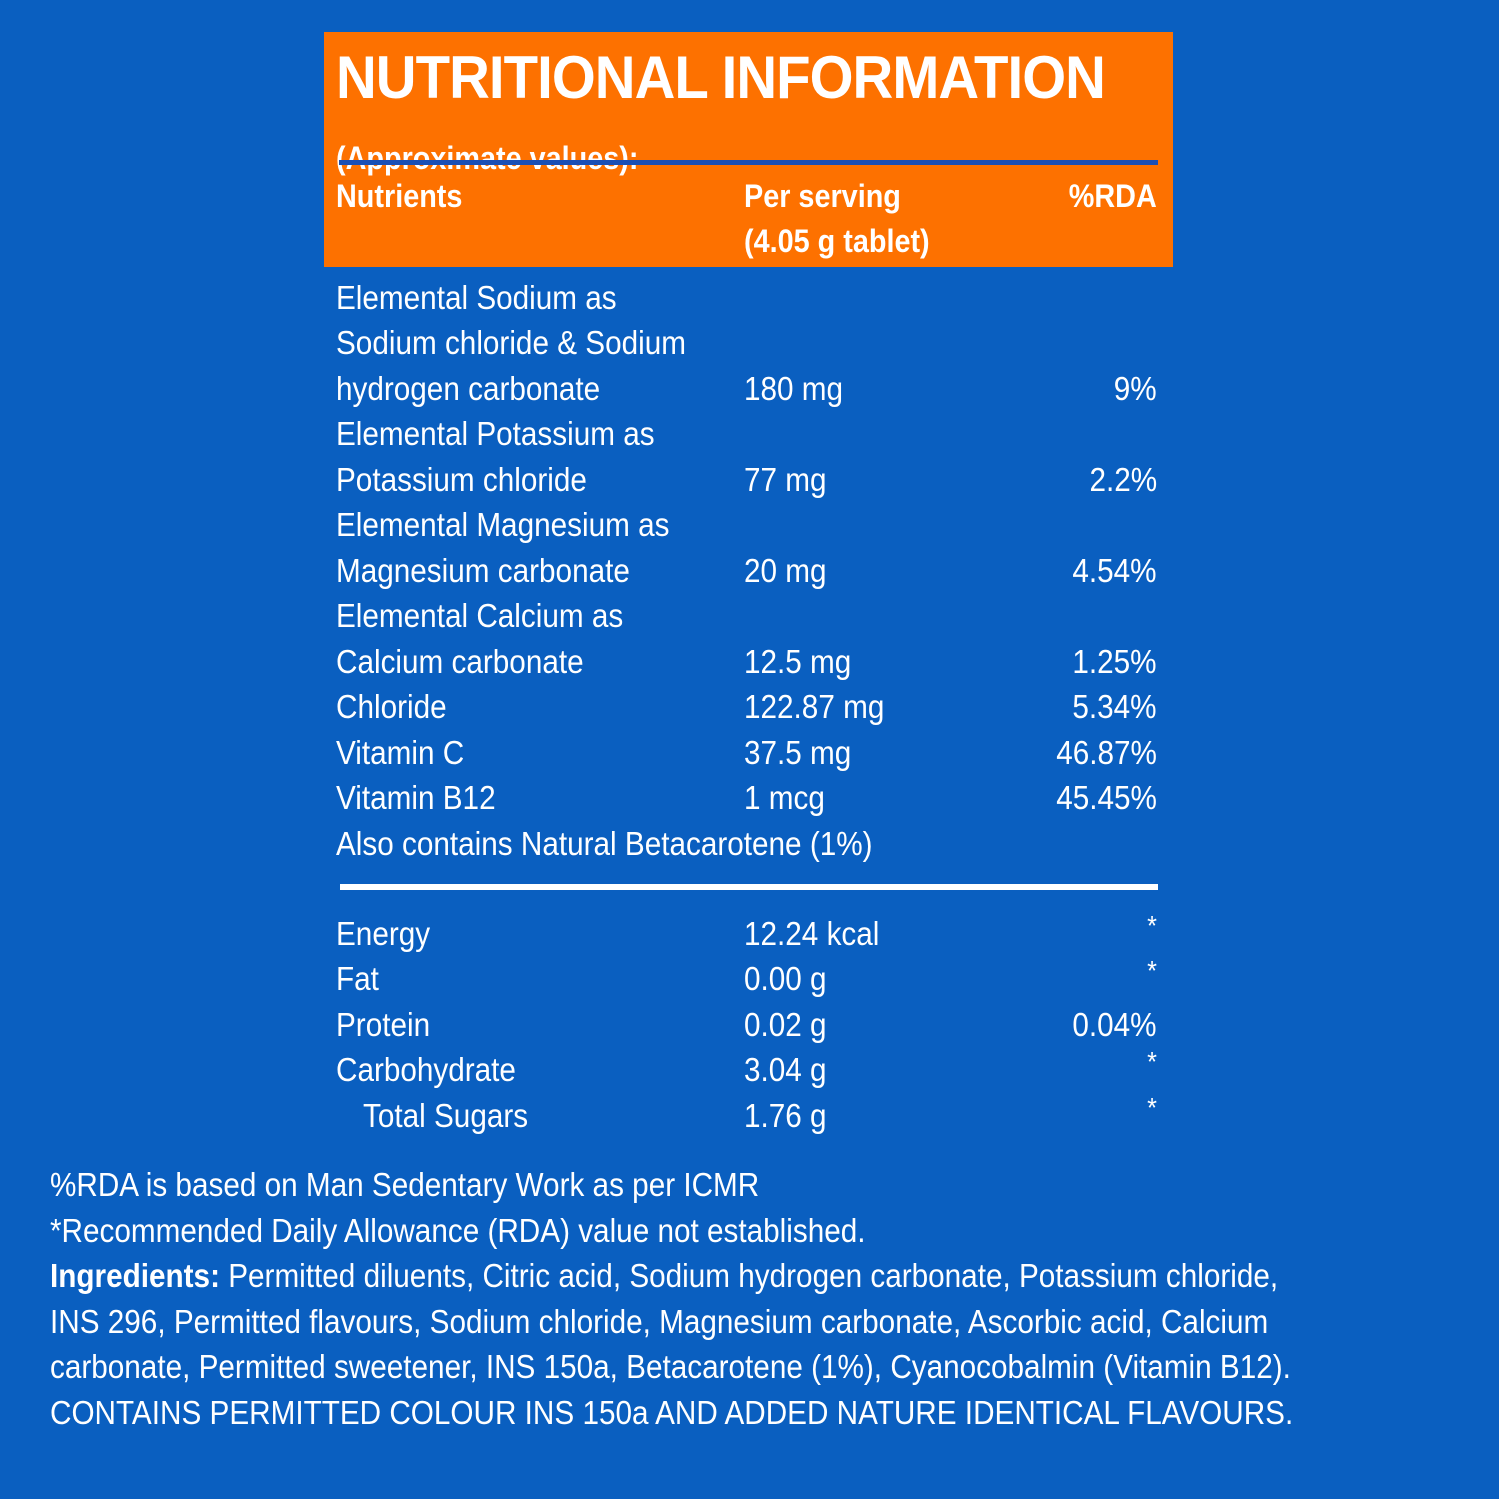 This screenshot has height=1499, width=1499. What do you see at coordinates (794, 388) in the screenshot?
I see `nutrient-amount: 180 mg` at bounding box center [794, 388].